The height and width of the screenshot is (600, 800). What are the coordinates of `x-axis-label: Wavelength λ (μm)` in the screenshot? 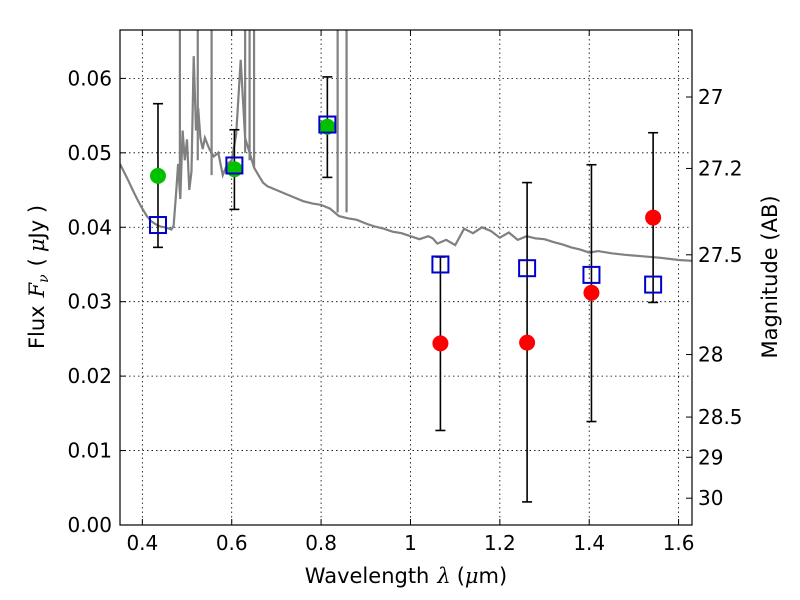 It's located at (406, 576).